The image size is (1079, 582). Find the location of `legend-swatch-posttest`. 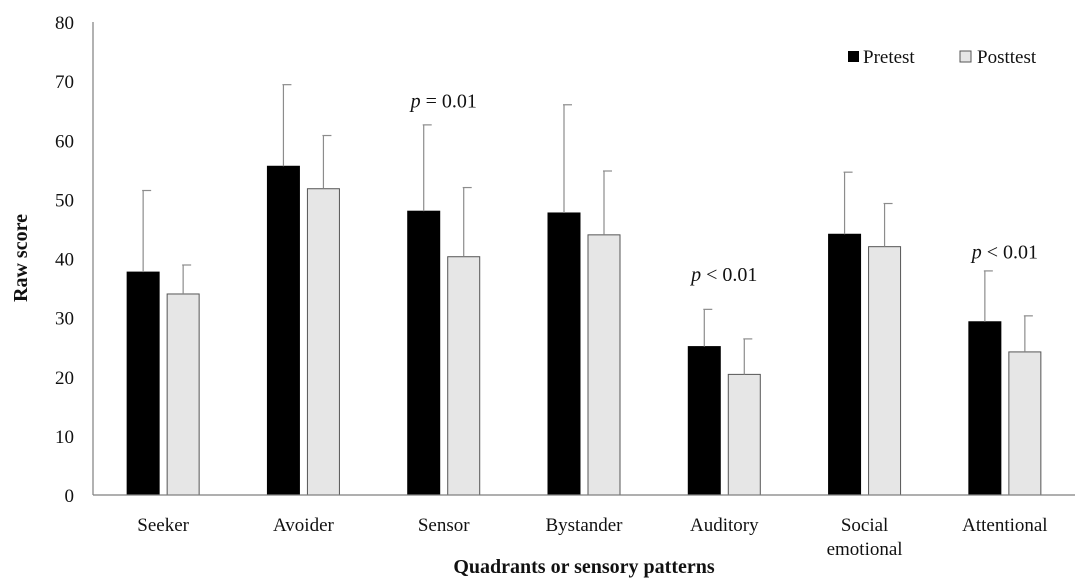

legend-swatch-posttest is located at coordinates (965, 56).